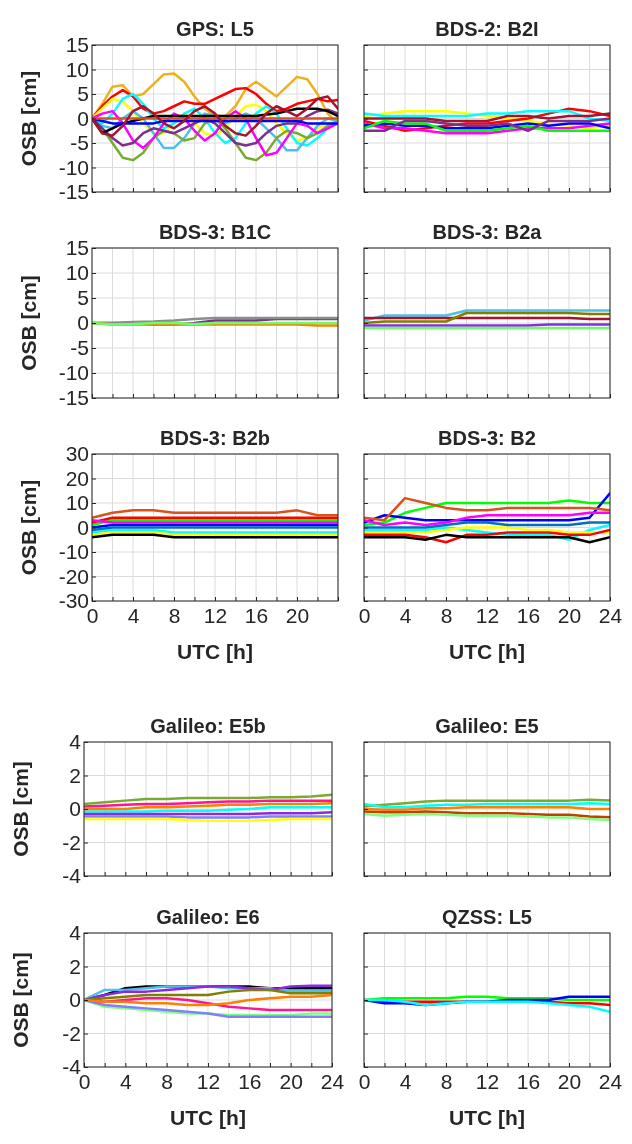  Describe the element at coordinates (77, 454) in the screenshot. I see `y-tick-label: 30` at that location.